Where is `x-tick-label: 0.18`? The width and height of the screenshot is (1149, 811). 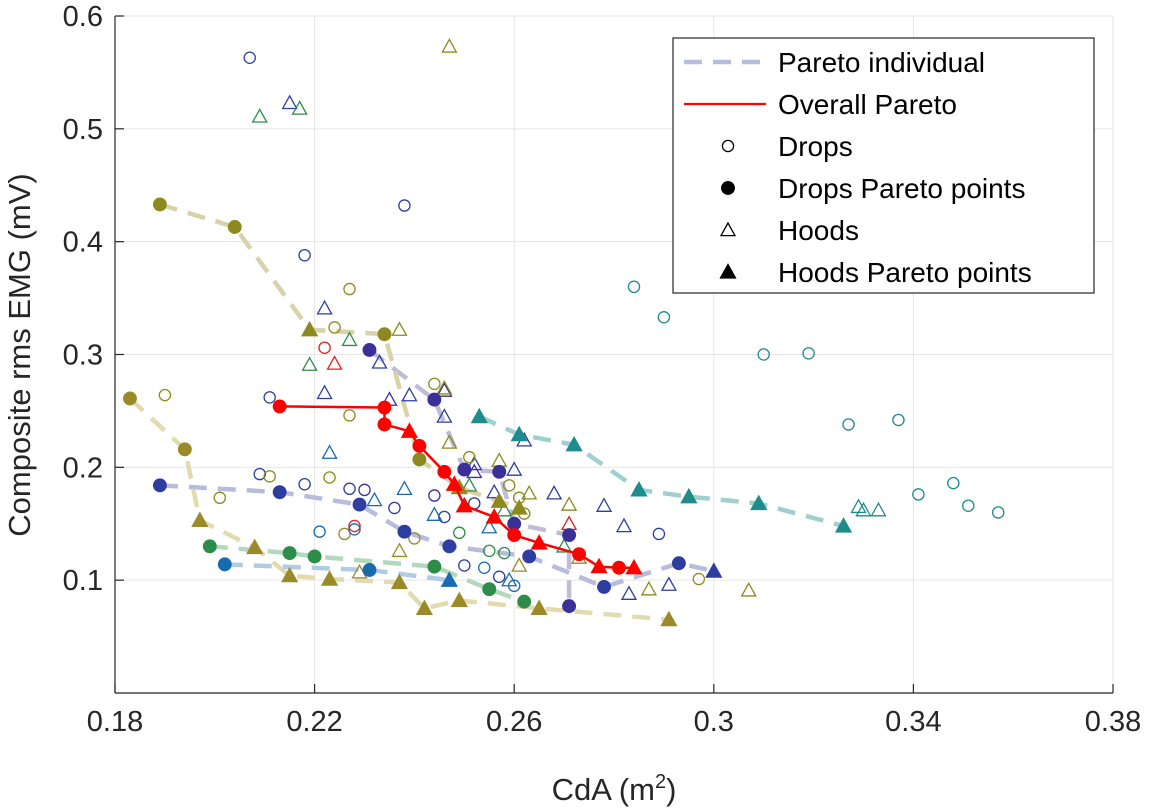
x-tick-label: 0.18 is located at coordinates (115, 722).